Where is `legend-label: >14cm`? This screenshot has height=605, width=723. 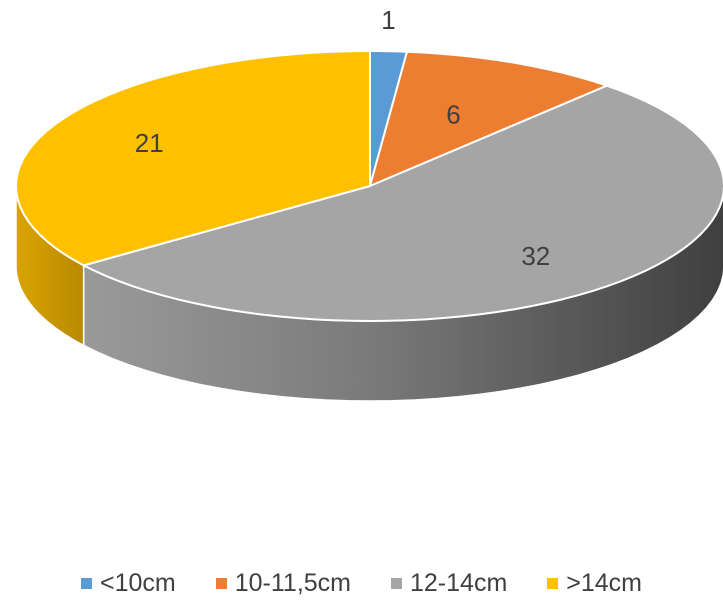 legend-label: >14cm is located at coordinates (604, 582).